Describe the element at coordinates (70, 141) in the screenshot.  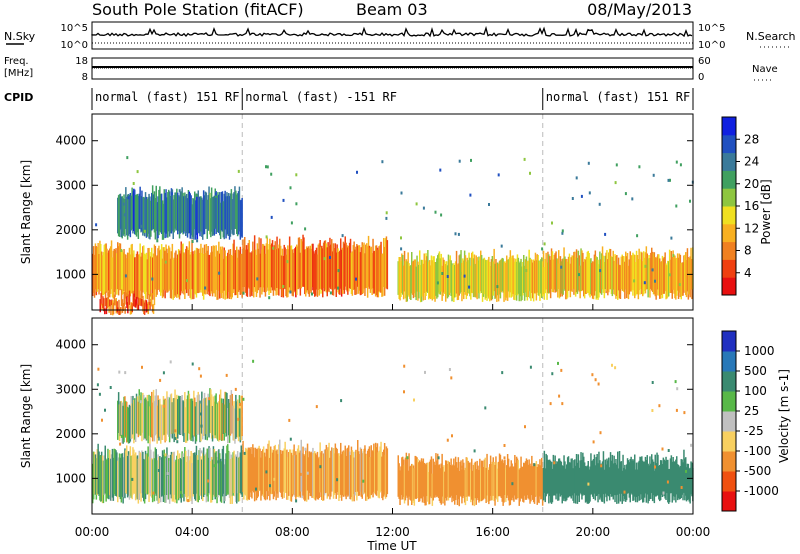
I see `y-tick-label: 4000` at that location.